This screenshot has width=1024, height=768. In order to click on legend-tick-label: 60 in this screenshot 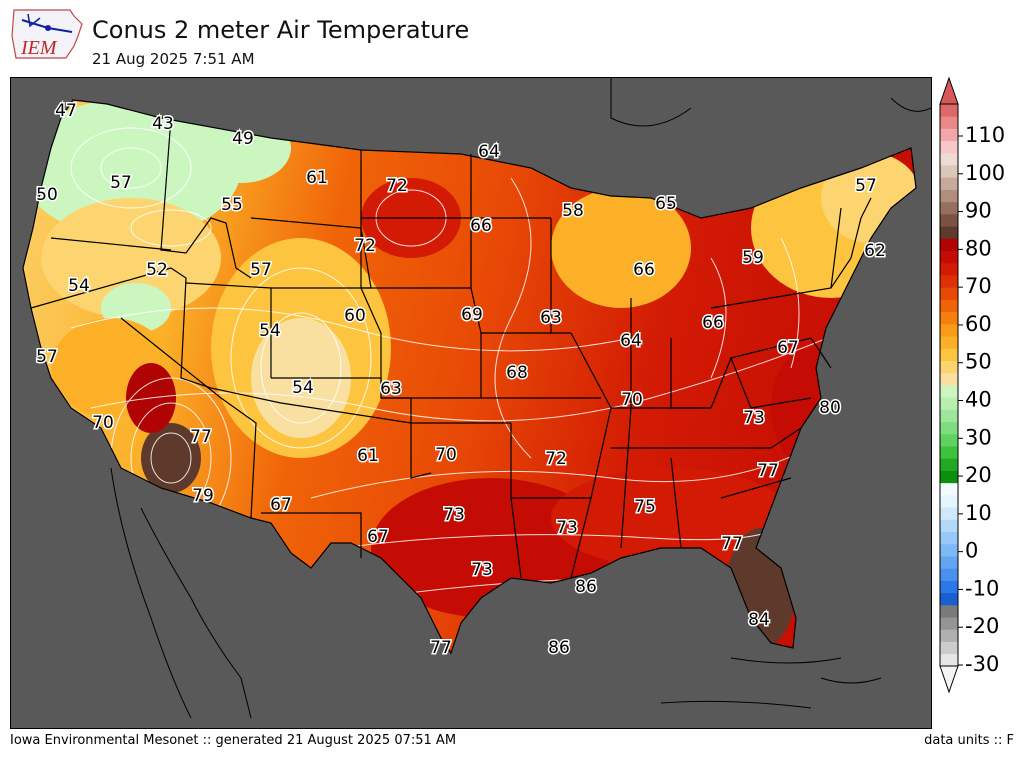, I will do `click(978, 324)`.